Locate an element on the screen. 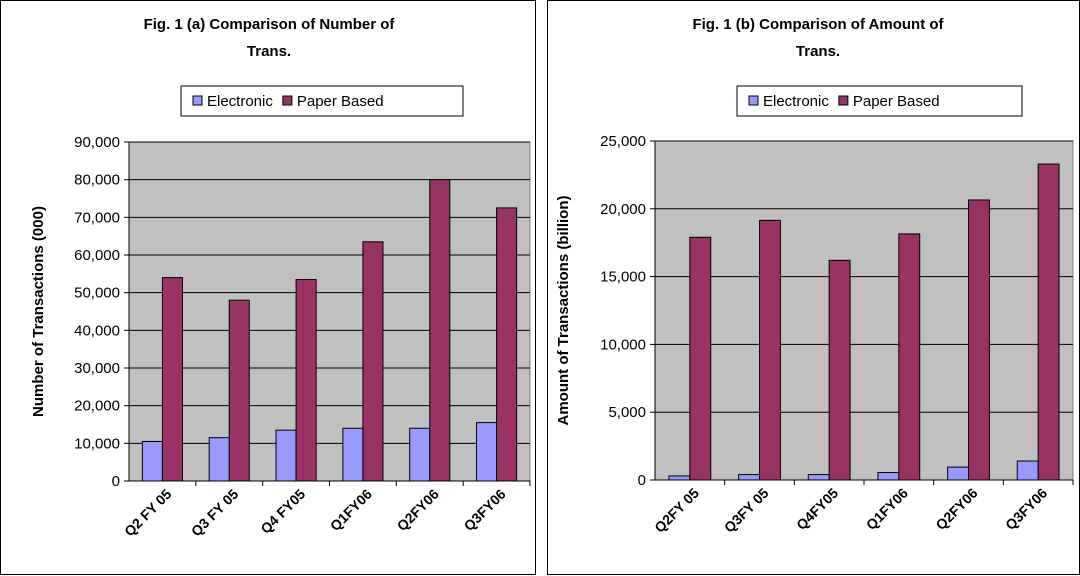 This screenshot has height=576, width=1080. y-tick-label: 15,000 is located at coordinates (623, 277).